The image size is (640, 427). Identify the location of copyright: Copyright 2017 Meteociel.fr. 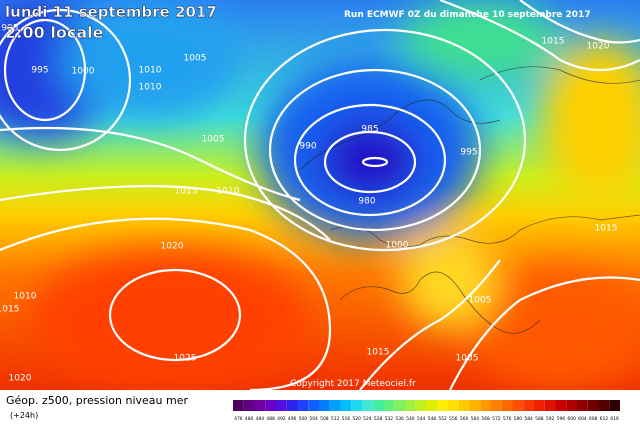
(353, 384).